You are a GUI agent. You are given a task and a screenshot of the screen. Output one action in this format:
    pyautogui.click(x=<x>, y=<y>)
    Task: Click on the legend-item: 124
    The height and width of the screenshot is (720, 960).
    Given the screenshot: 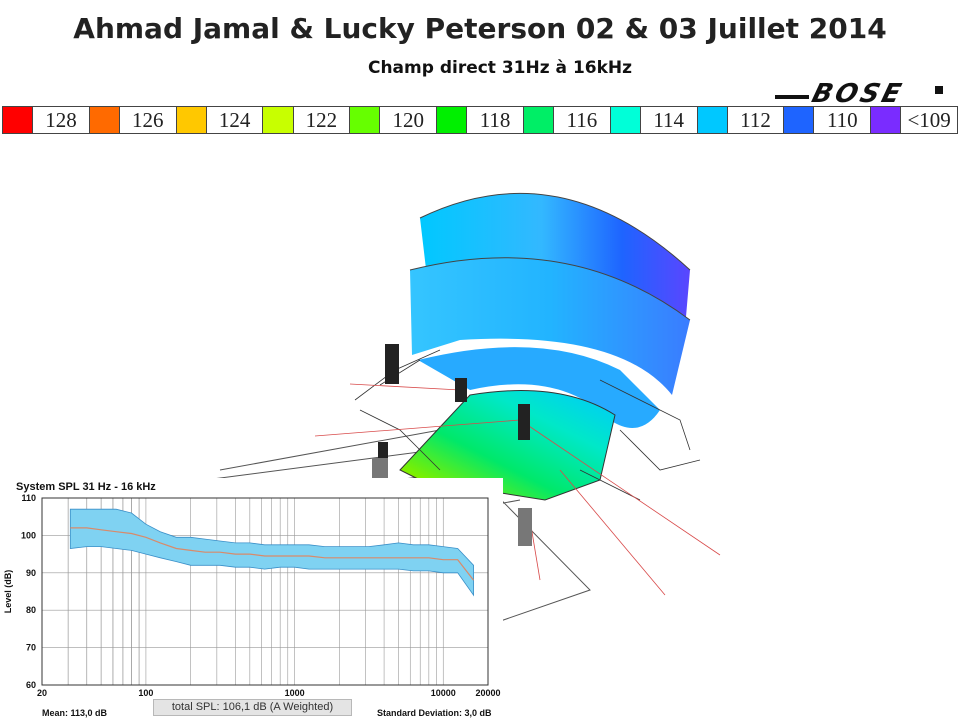 What is the action you would take?
    pyautogui.click(x=220, y=120)
    